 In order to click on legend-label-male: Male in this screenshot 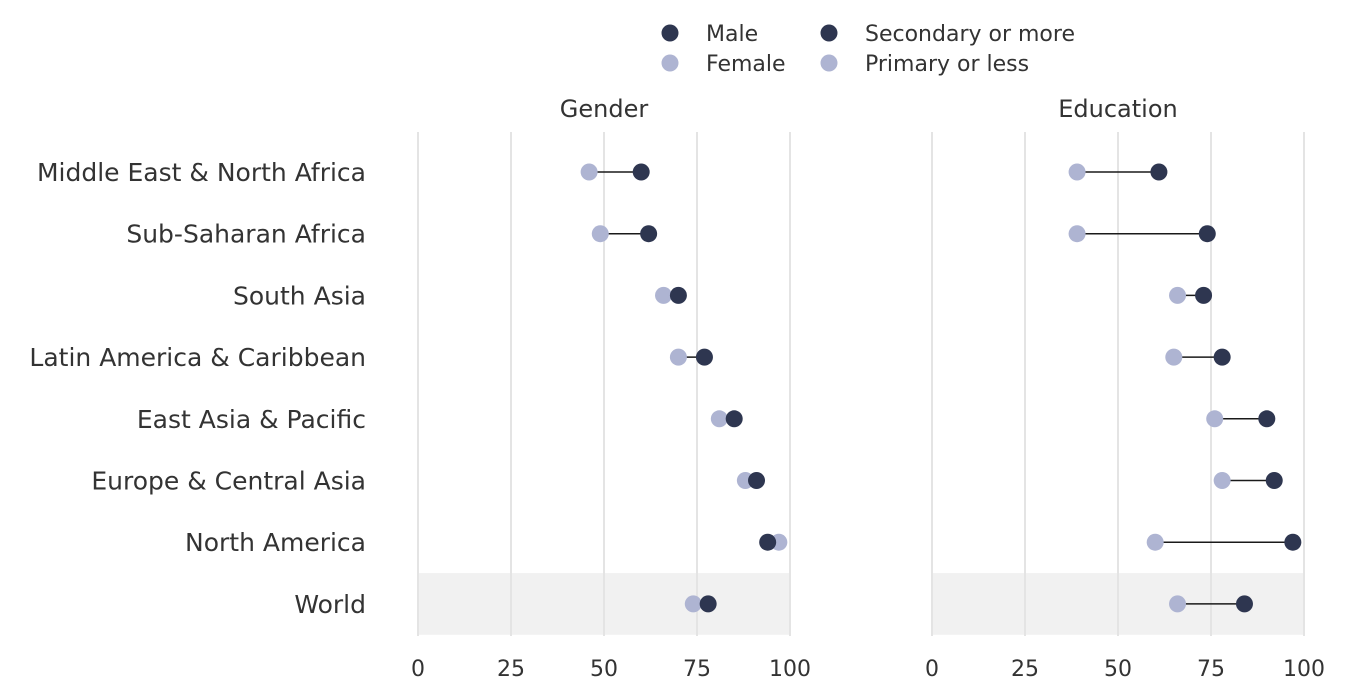, I will do `click(732, 34)`.